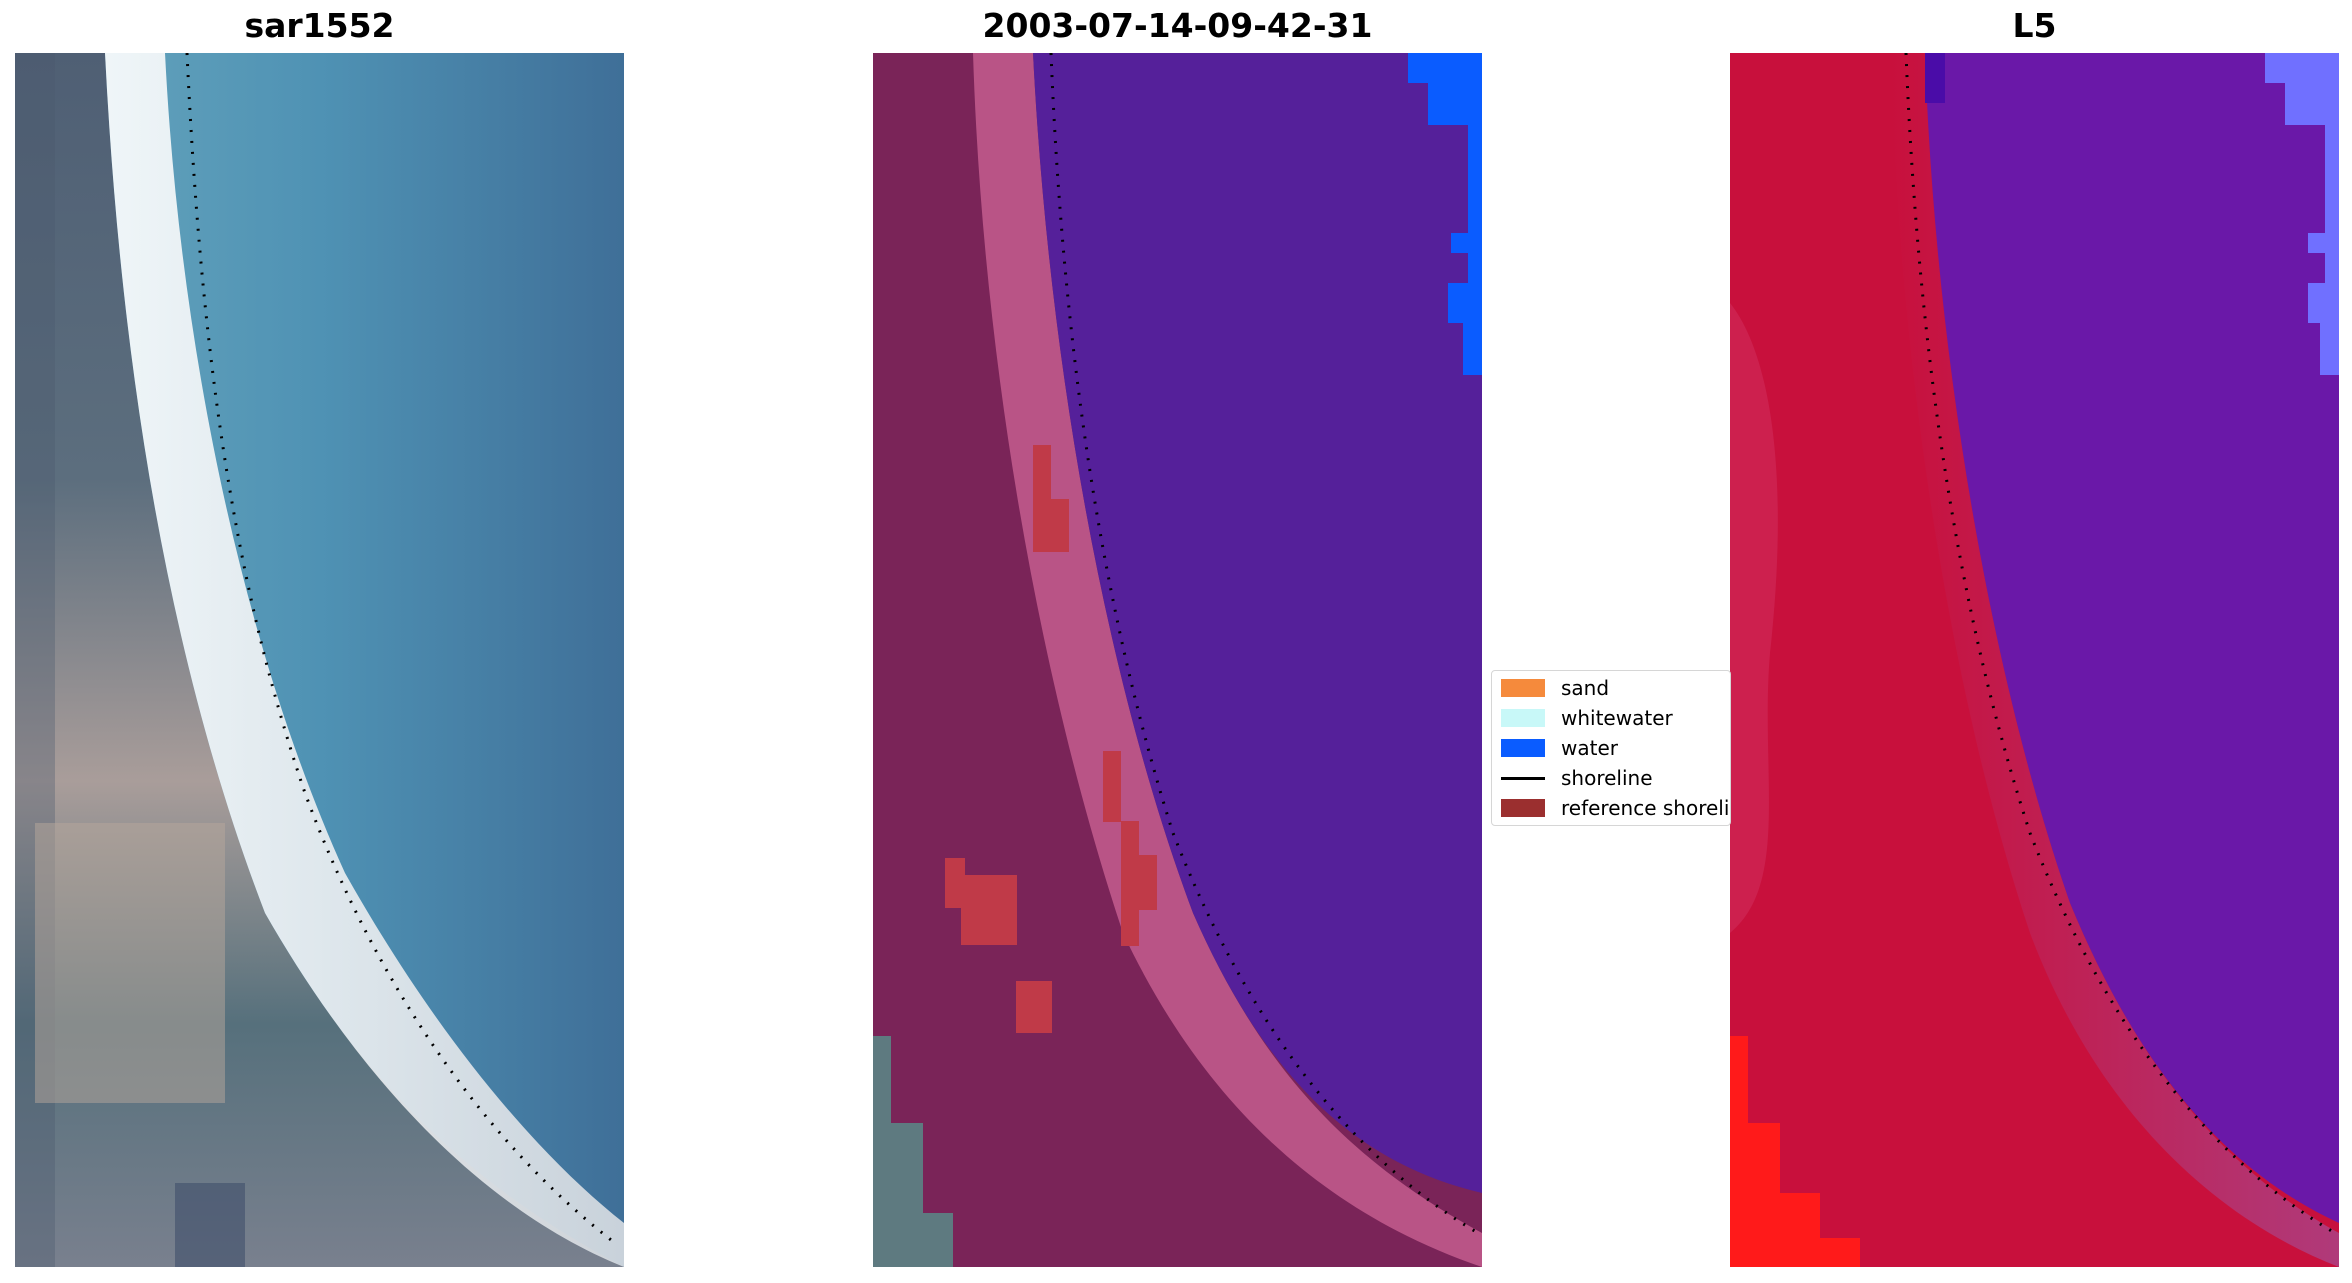 Image resolution: width=2352 pixels, height=1283 pixels. Describe the element at coordinates (2034, 25) in the screenshot. I see `panel-title-probability: L5` at that location.